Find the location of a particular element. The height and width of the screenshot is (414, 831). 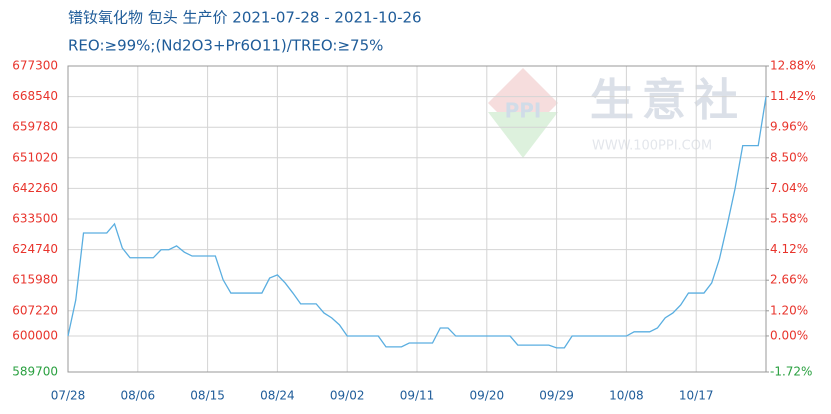

x-tick-label: 10/08 is located at coordinates (626, 396).